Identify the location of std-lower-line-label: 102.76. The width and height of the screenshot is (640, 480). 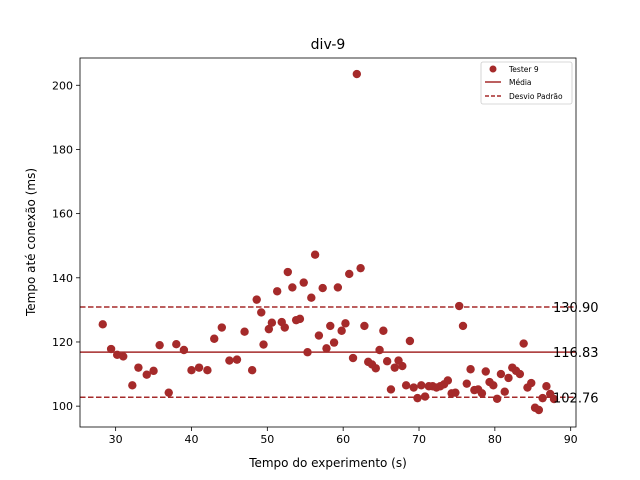
(576, 398).